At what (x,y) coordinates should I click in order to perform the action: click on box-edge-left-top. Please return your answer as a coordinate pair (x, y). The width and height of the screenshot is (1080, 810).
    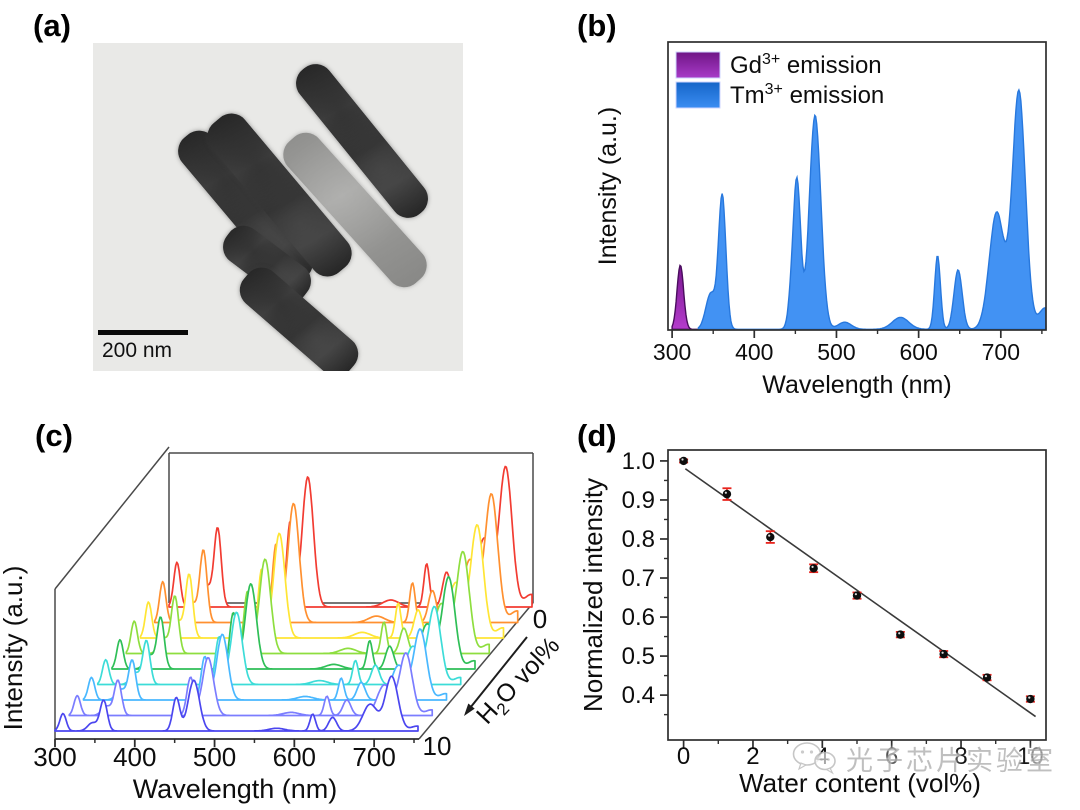
    Looking at the image, I should click on (112, 518).